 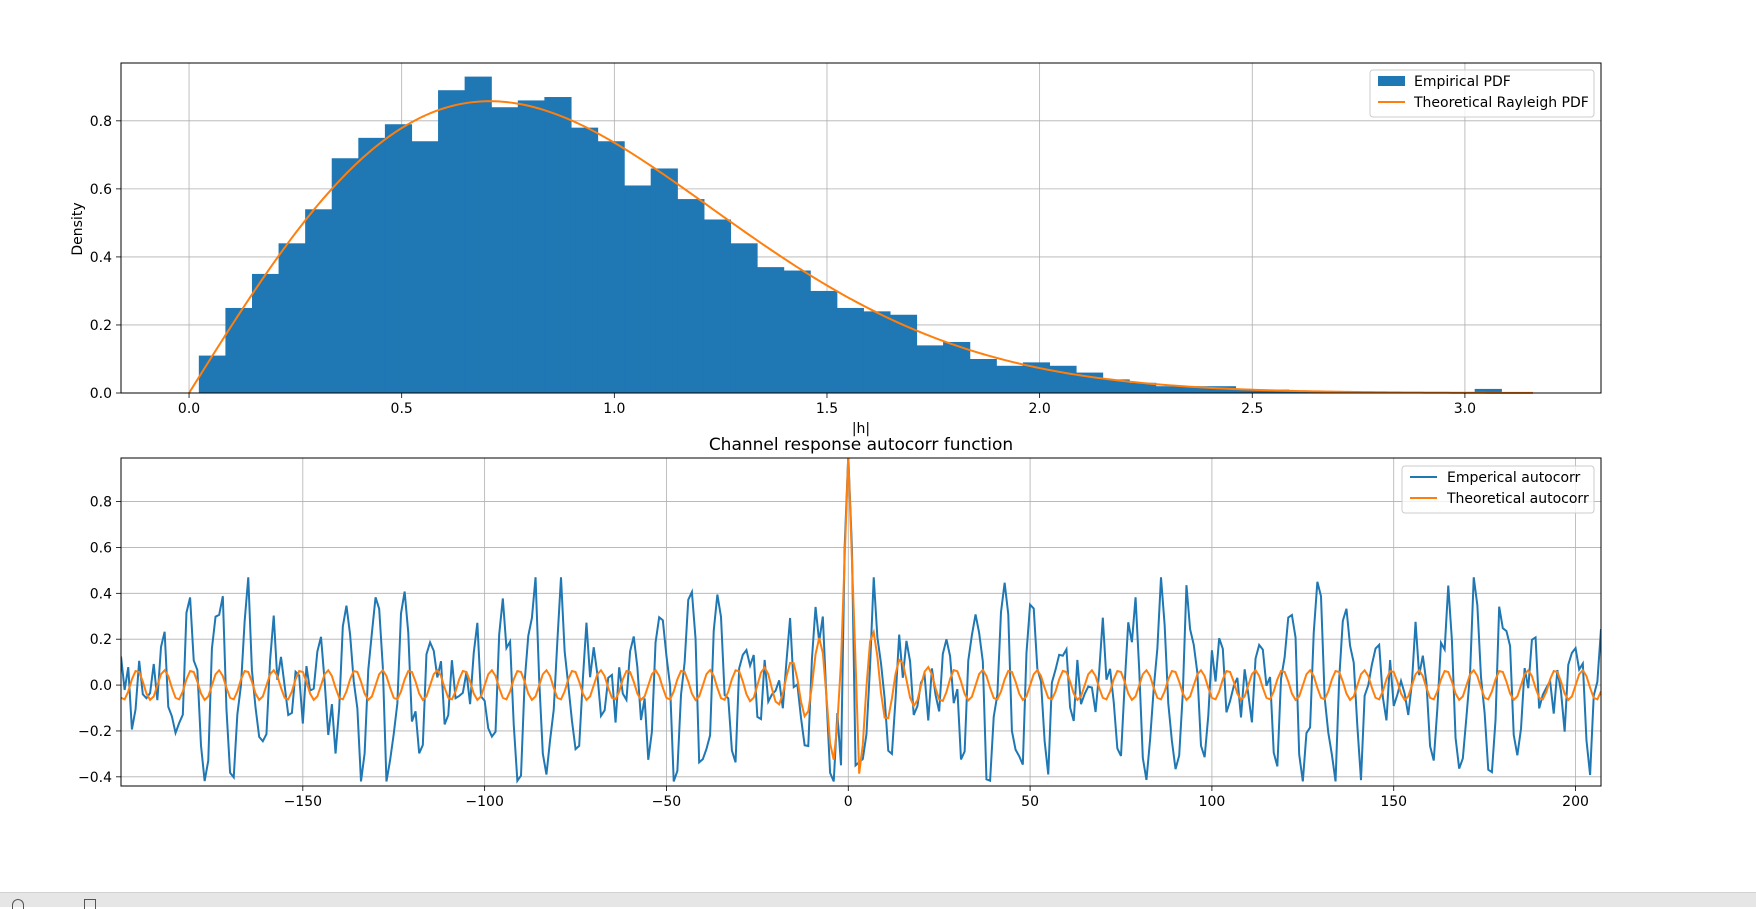 I want to click on autocorr-x-tick-label: 150, so click(x=1393, y=802).